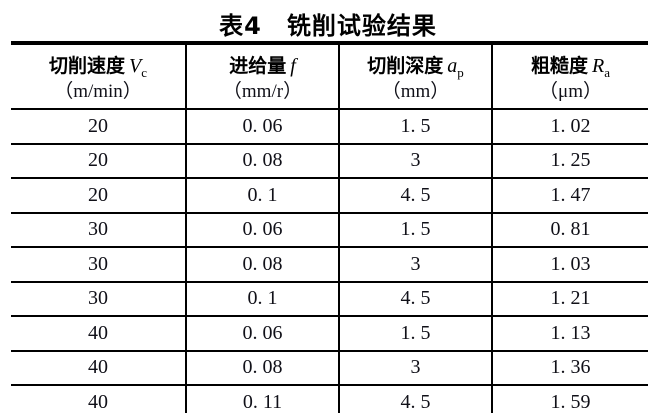 The height and width of the screenshot is (413, 656). What do you see at coordinates (569, 367) in the screenshot?
I see `cell-roughness: 1. 36` at bounding box center [569, 367].